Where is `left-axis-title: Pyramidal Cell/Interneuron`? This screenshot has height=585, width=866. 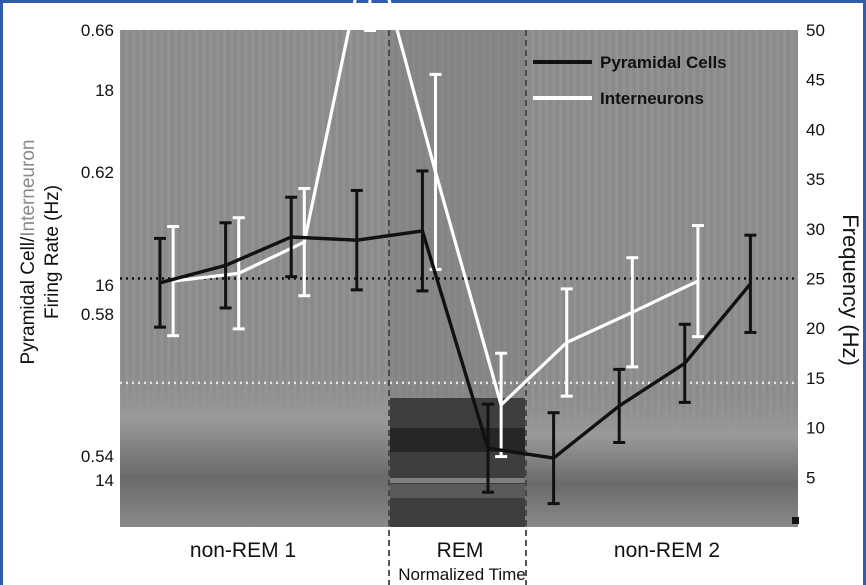
left-axis-title: Pyramidal Cell/Interneuron is located at coordinates (28, 252).